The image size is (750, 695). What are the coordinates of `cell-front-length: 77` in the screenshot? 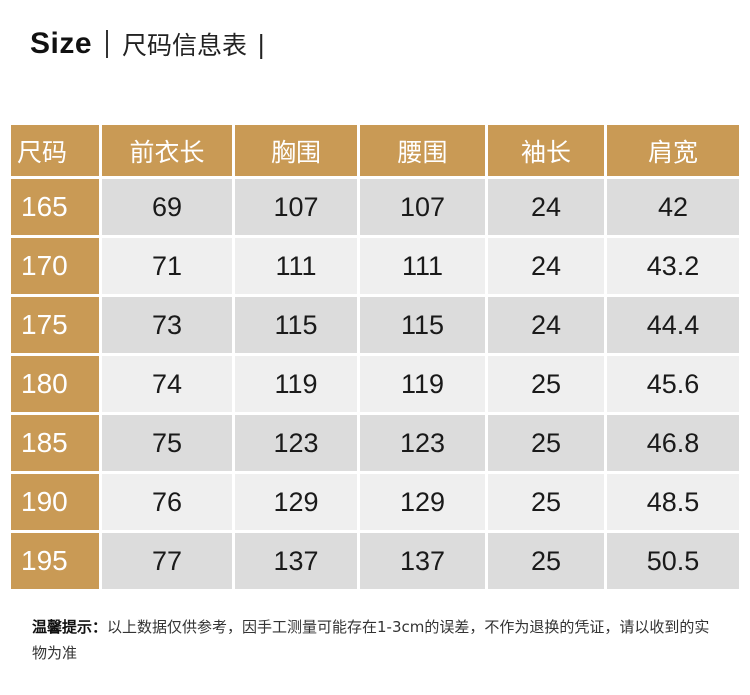 It's located at (167, 561).